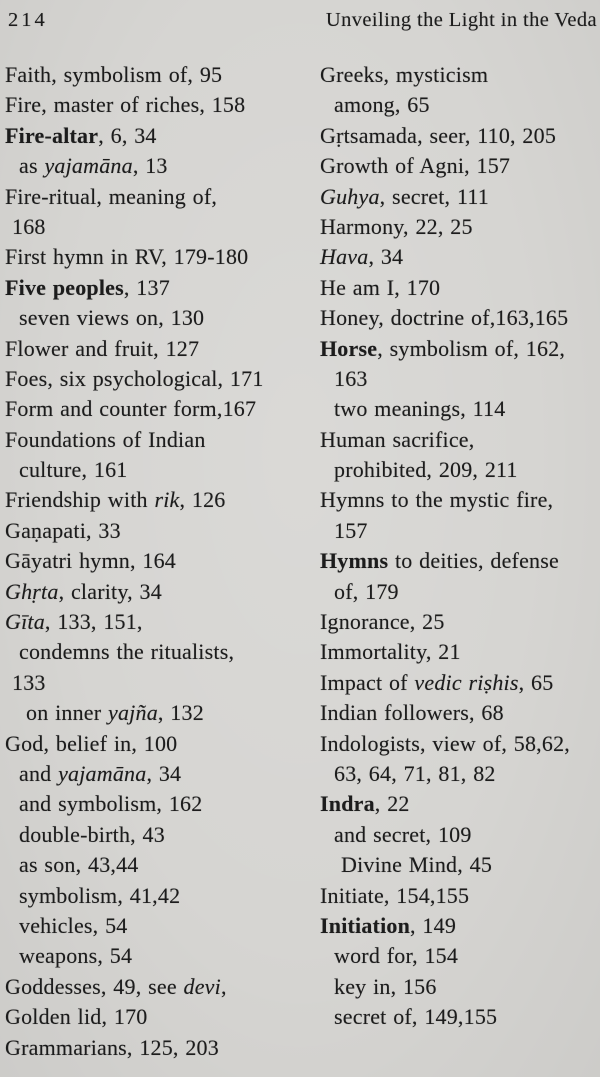  I want to click on index-entry-line: and secret, 109, so click(460, 835).